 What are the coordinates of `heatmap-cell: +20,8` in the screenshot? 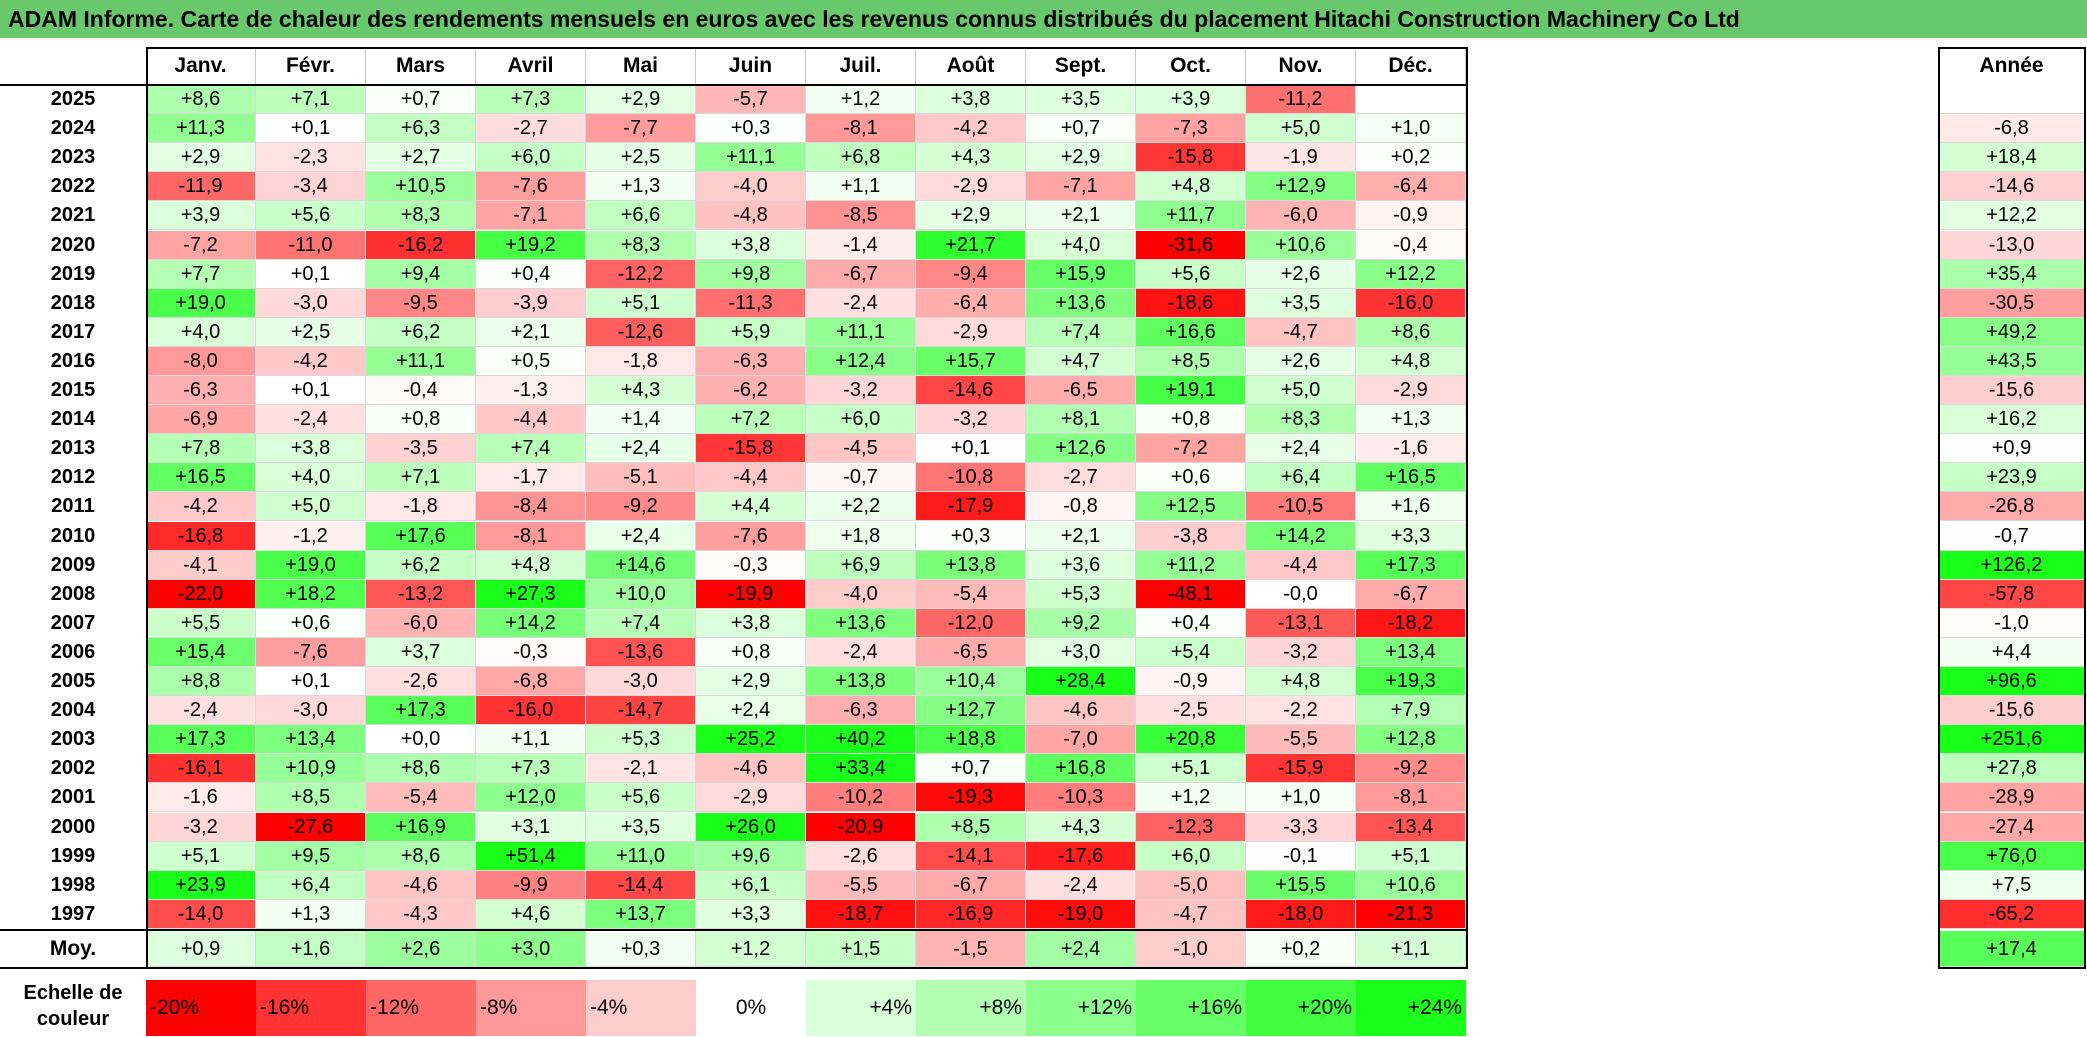 It's located at (1191, 740).